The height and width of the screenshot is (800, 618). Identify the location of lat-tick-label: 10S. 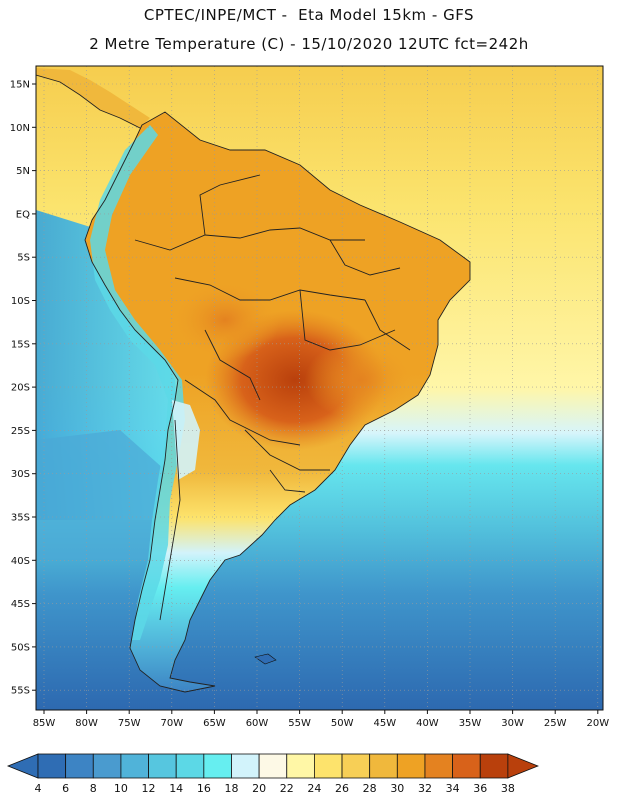
(20, 301).